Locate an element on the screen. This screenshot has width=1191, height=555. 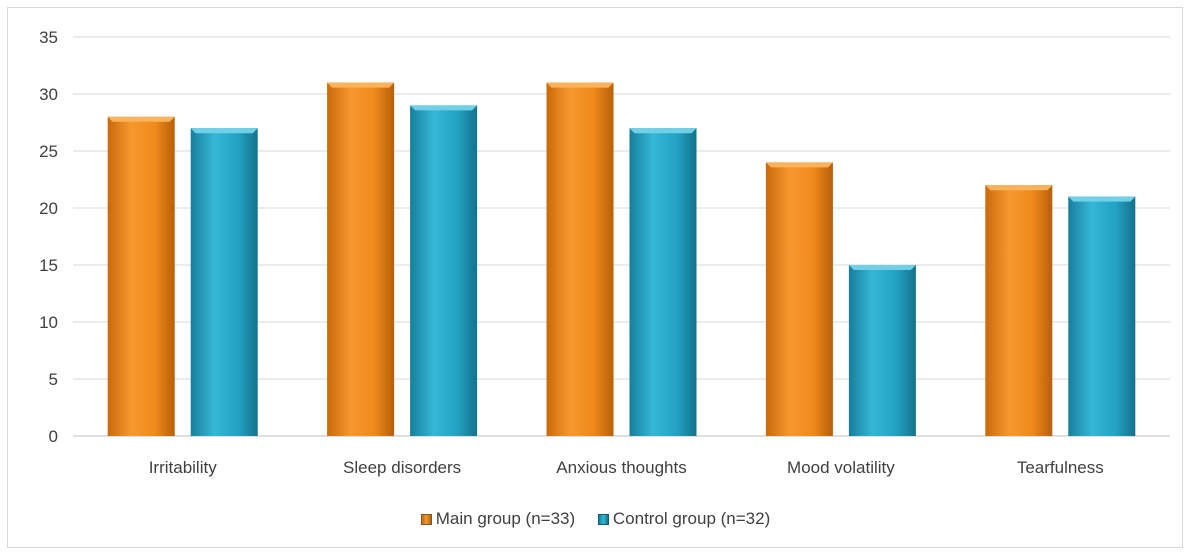
legend: Main group (n=33) Control group (n=32) is located at coordinates (595, 519).